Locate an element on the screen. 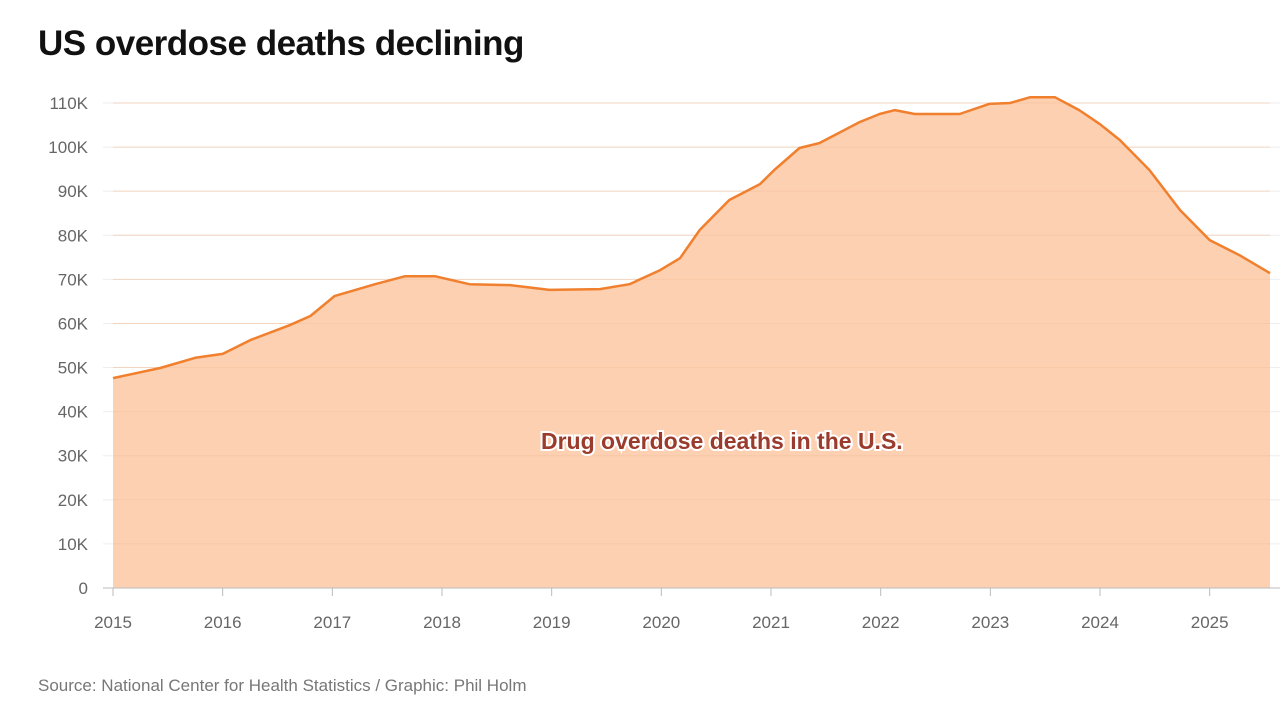  x-tick-label: 2019 is located at coordinates (552, 622).